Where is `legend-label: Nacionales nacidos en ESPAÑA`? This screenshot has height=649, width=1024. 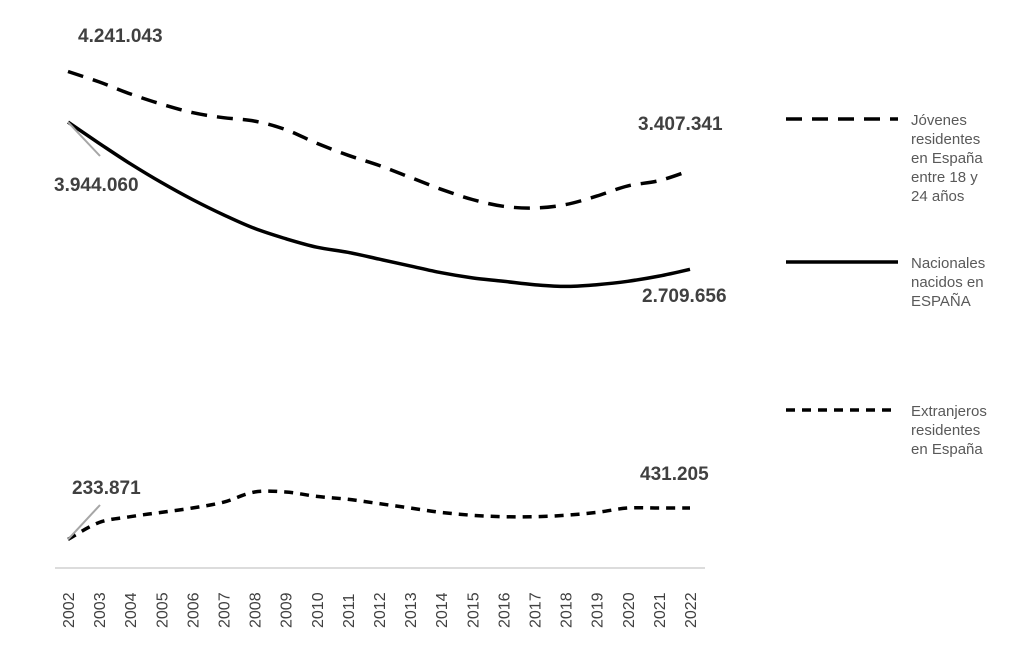 legend-label: Nacionales nacidos en ESPAÑA is located at coordinates (948, 282).